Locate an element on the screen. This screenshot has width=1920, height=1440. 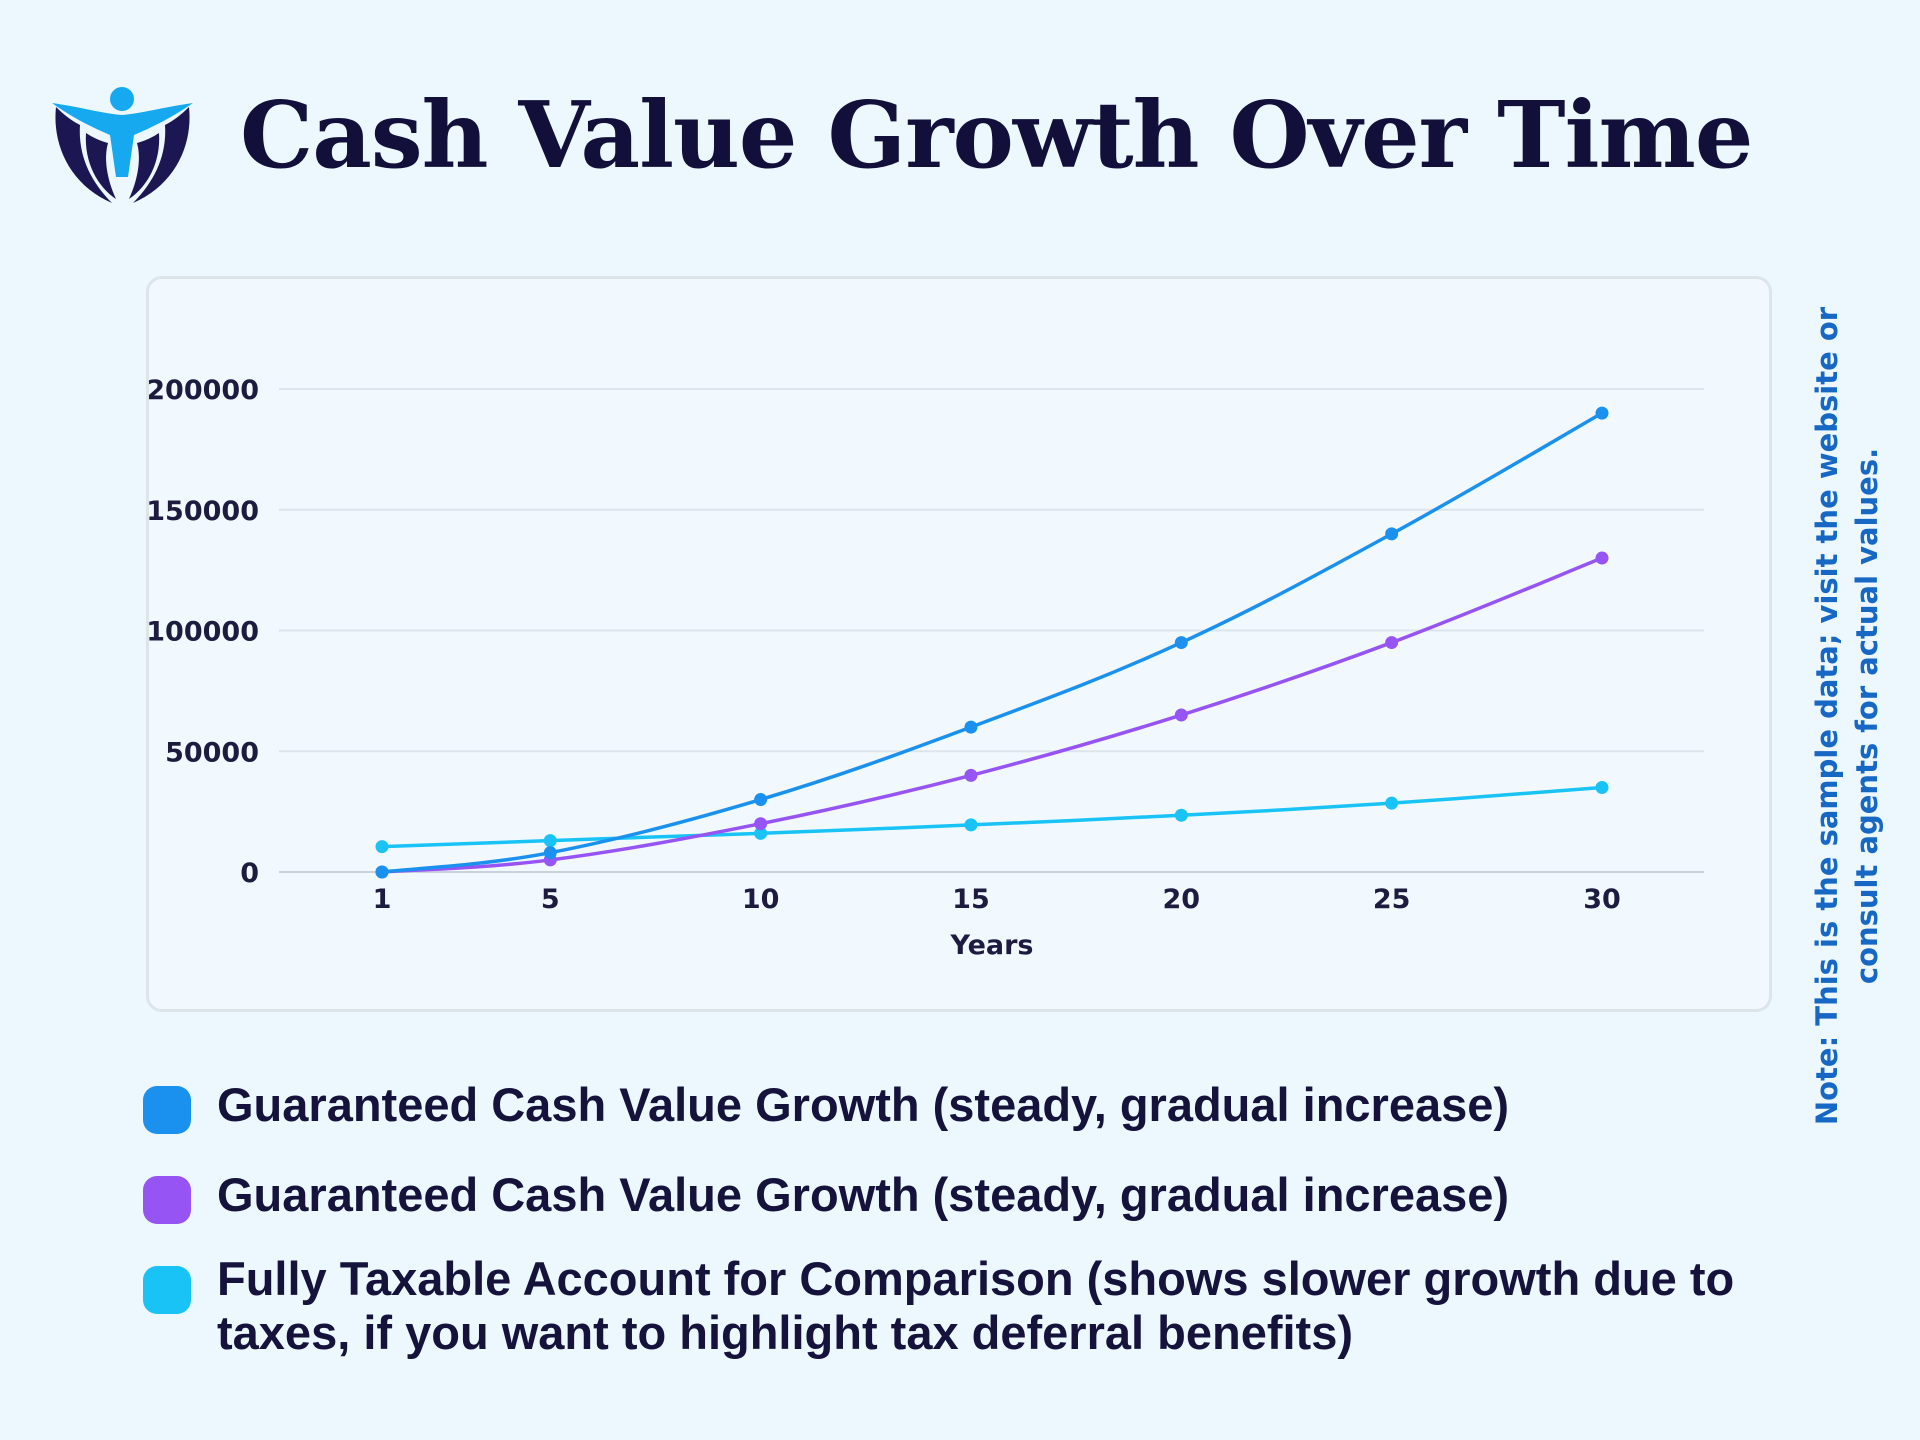
x-tick-label: 30 is located at coordinates (1602, 899).